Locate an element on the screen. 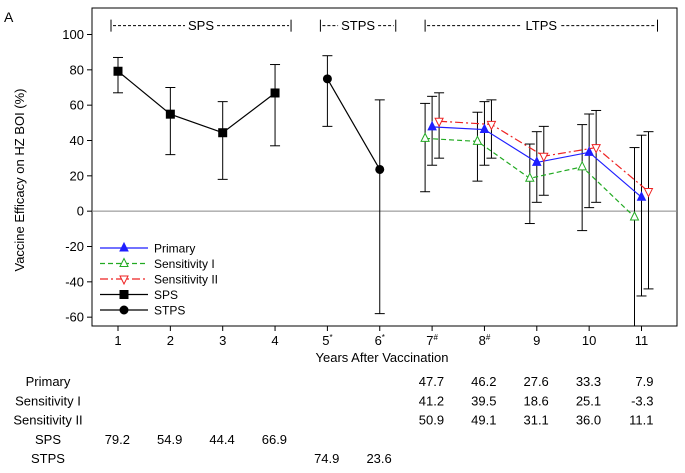 The width and height of the screenshot is (685, 473). series-line-sps is located at coordinates (196, 102).